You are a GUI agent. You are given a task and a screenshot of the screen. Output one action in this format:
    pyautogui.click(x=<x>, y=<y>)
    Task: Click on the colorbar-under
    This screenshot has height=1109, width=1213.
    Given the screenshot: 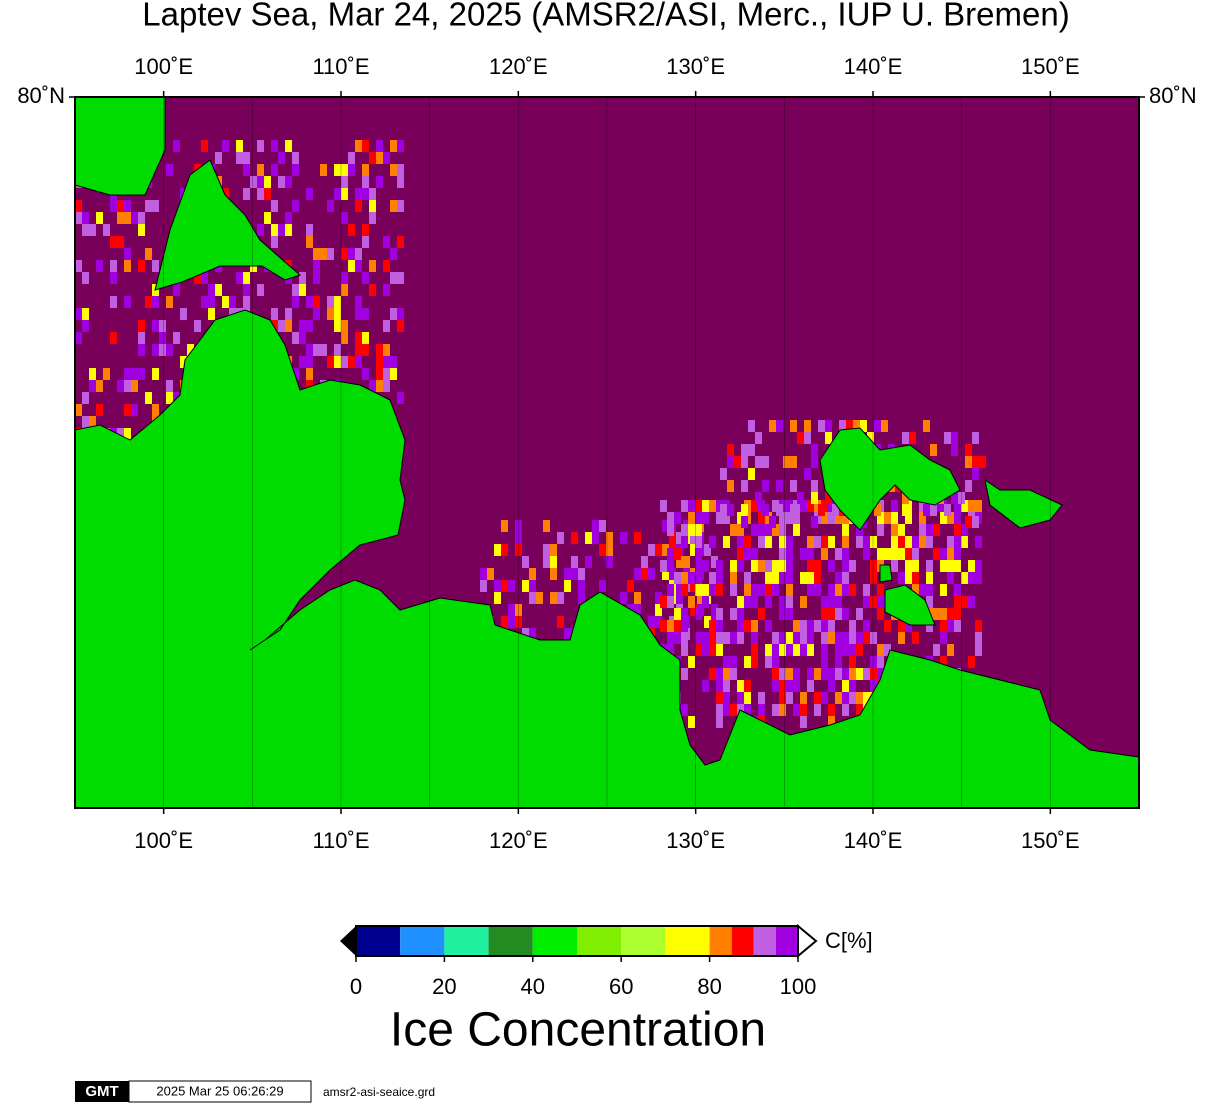 What is the action you would take?
    pyautogui.click(x=348, y=941)
    